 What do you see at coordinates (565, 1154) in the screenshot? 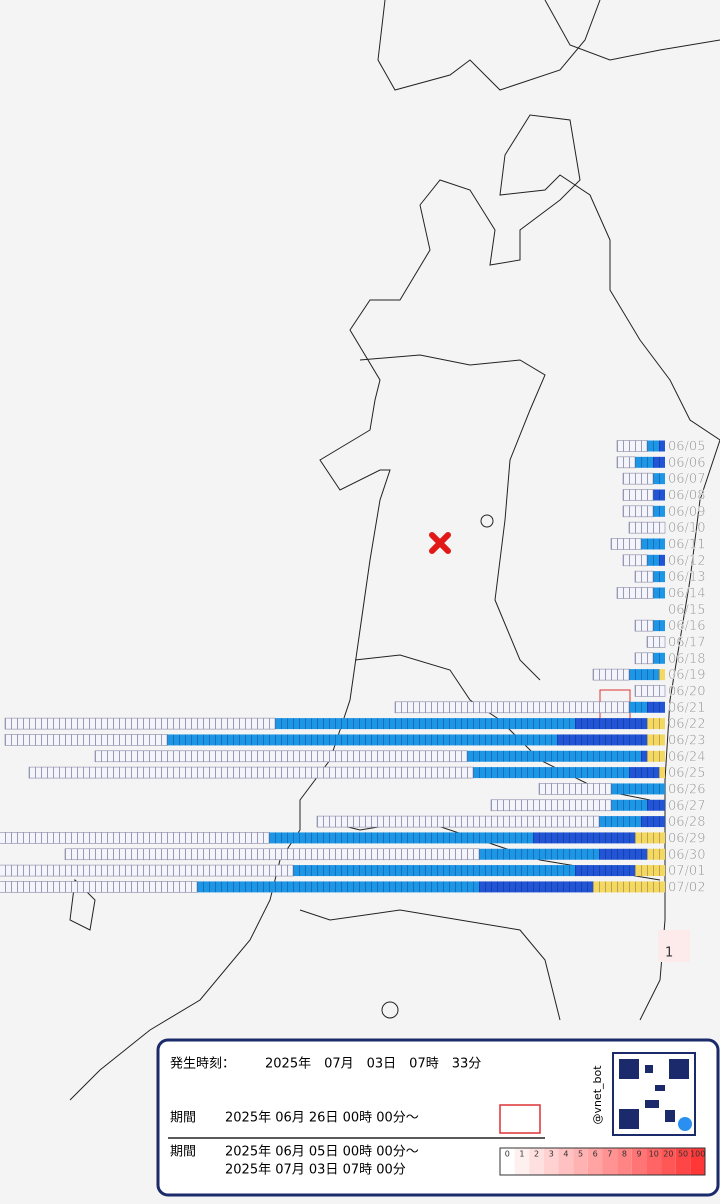
I see `scale-label: 4` at bounding box center [565, 1154].